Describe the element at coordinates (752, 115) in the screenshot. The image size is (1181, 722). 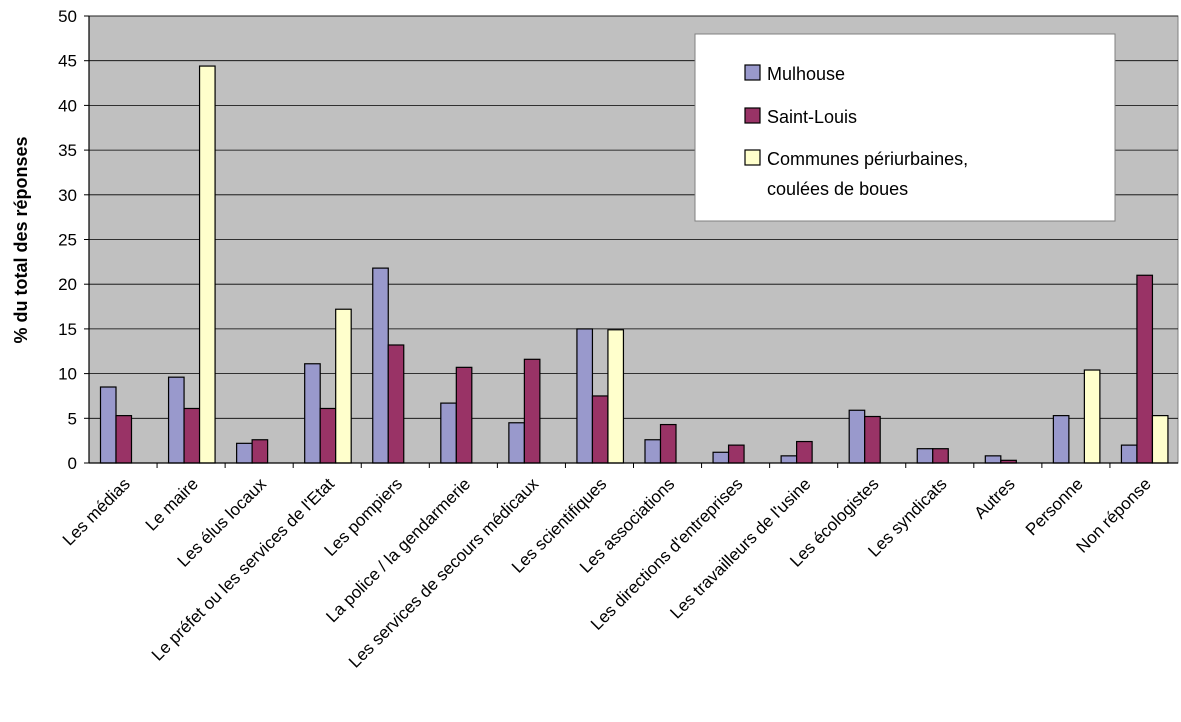
I see `legend-swatch-saint-louis` at that location.